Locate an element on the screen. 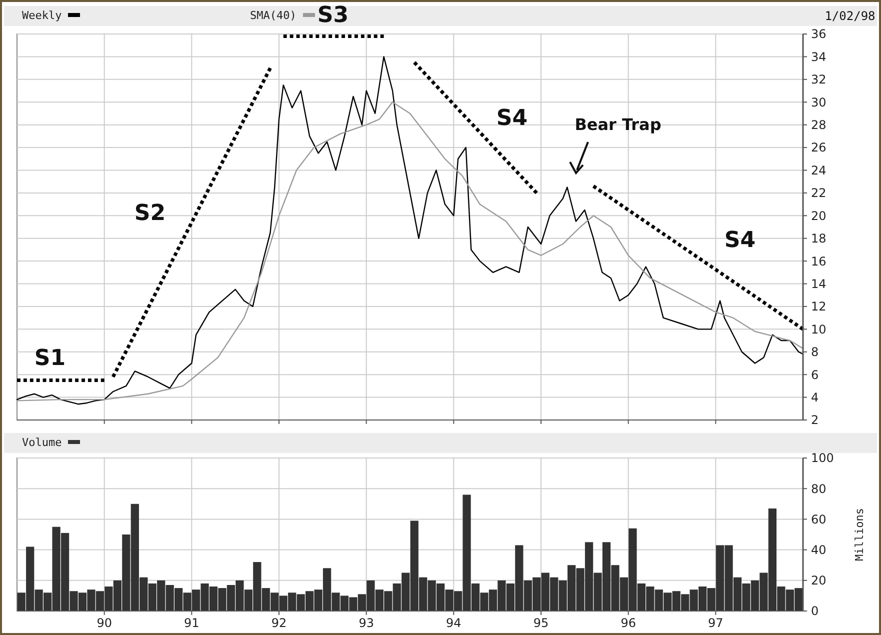  y-tick-label: 34 is located at coordinates (818, 57).